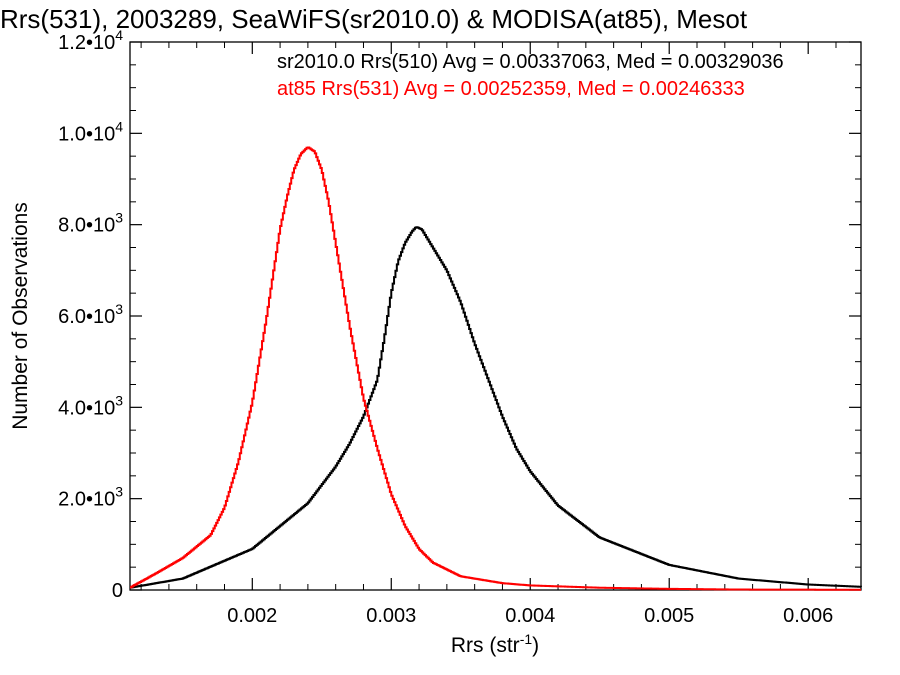  Describe the element at coordinates (495, 644) in the screenshot. I see `x-axis-title: Rrs (str-1)` at that location.